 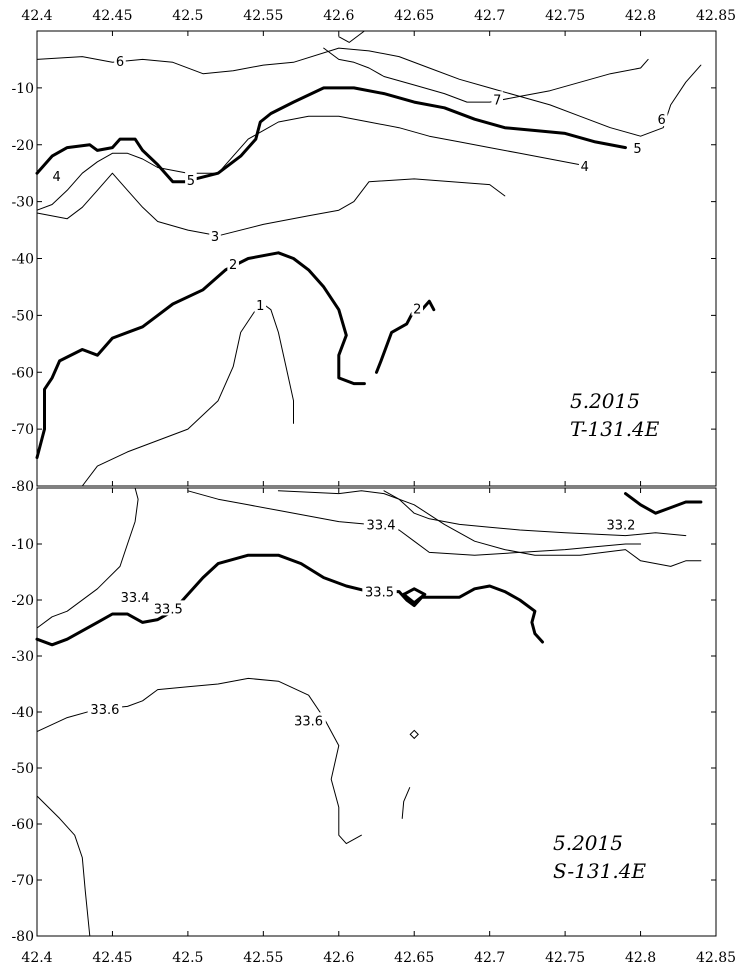 I want to click on contour-line-33.3, so click(x=489, y=528).